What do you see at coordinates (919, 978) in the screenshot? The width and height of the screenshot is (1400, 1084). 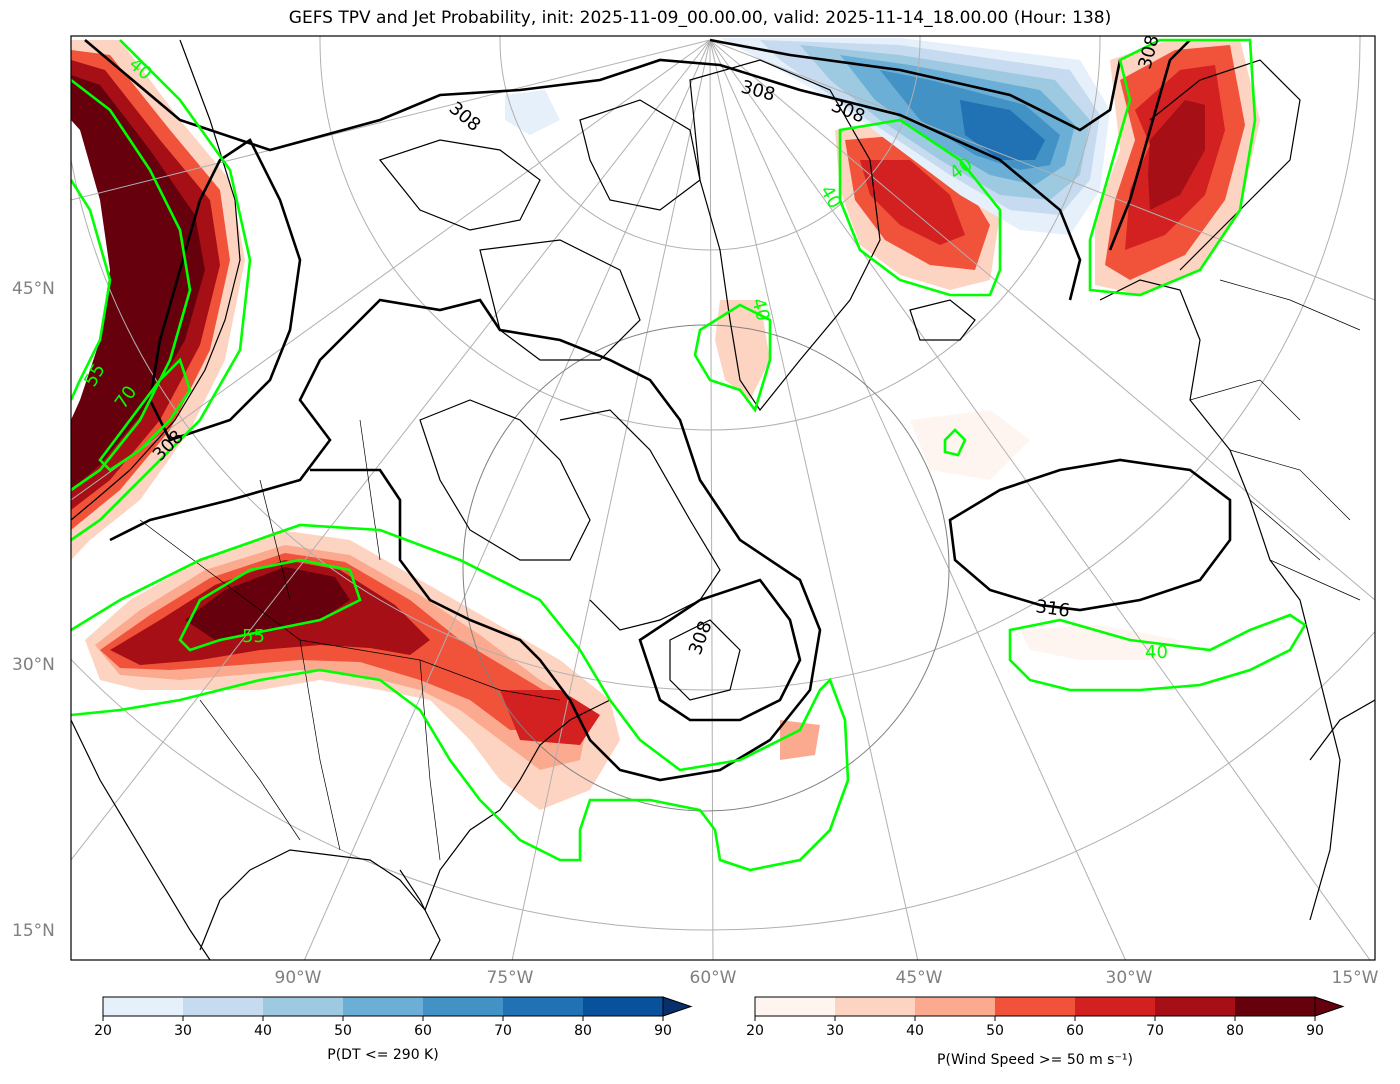 I see `lon-label: 45°W` at bounding box center [919, 978].